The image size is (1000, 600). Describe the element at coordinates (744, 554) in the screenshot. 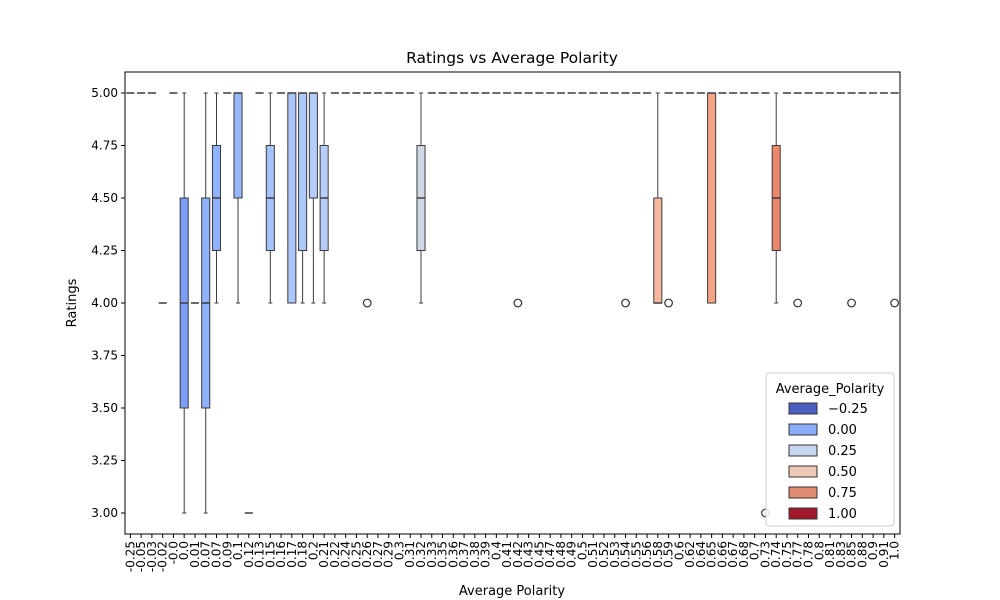

I see `x-tick-label: 0.68` at that location.